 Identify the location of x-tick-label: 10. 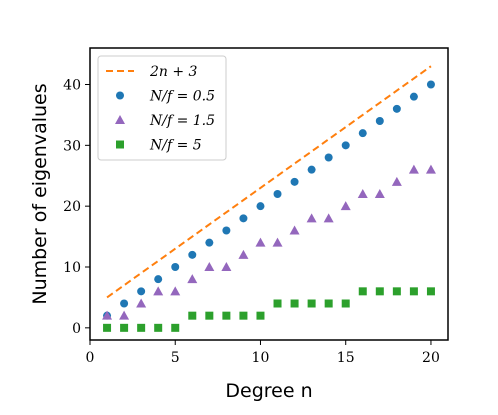
(261, 358).